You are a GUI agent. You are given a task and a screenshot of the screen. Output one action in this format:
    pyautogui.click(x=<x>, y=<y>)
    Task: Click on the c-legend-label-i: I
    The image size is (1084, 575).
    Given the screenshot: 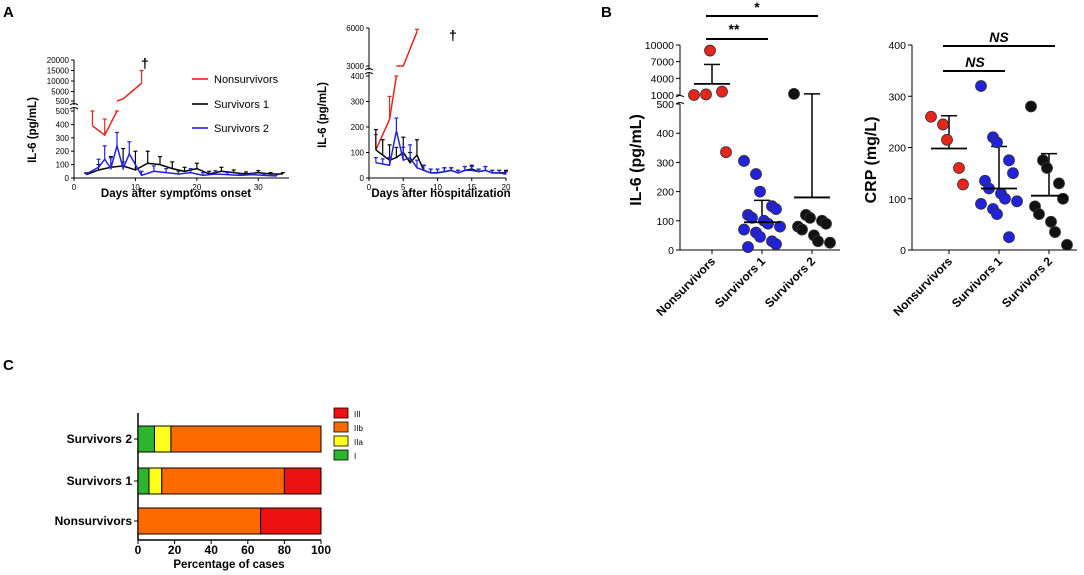 What is the action you would take?
    pyautogui.click(x=355, y=456)
    